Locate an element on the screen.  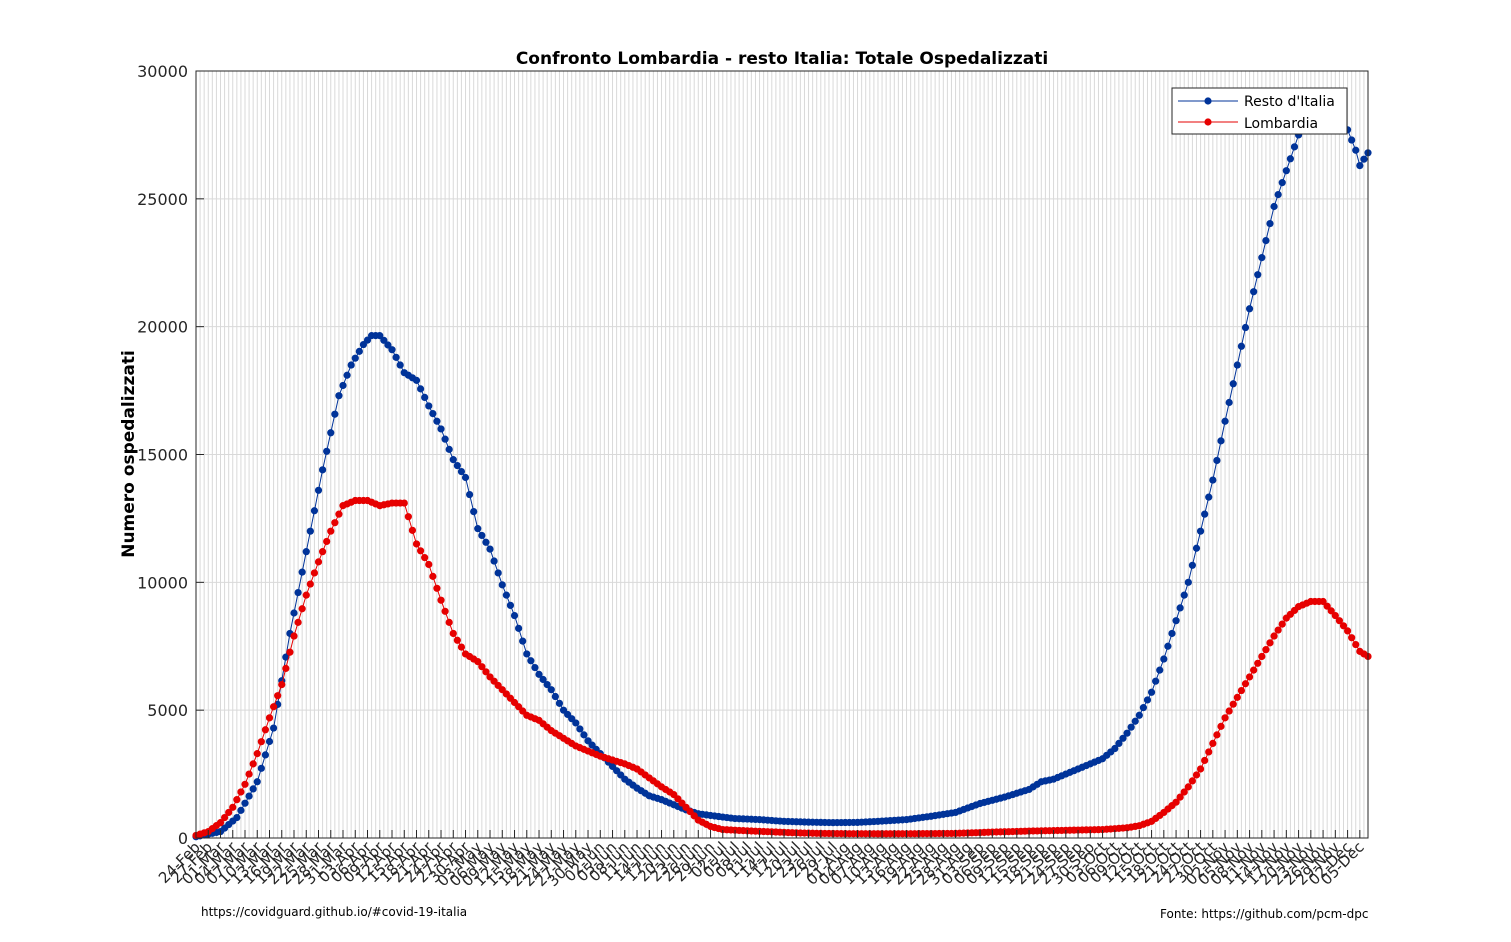
y-tick-label: 0 is located at coordinates (183, 838).